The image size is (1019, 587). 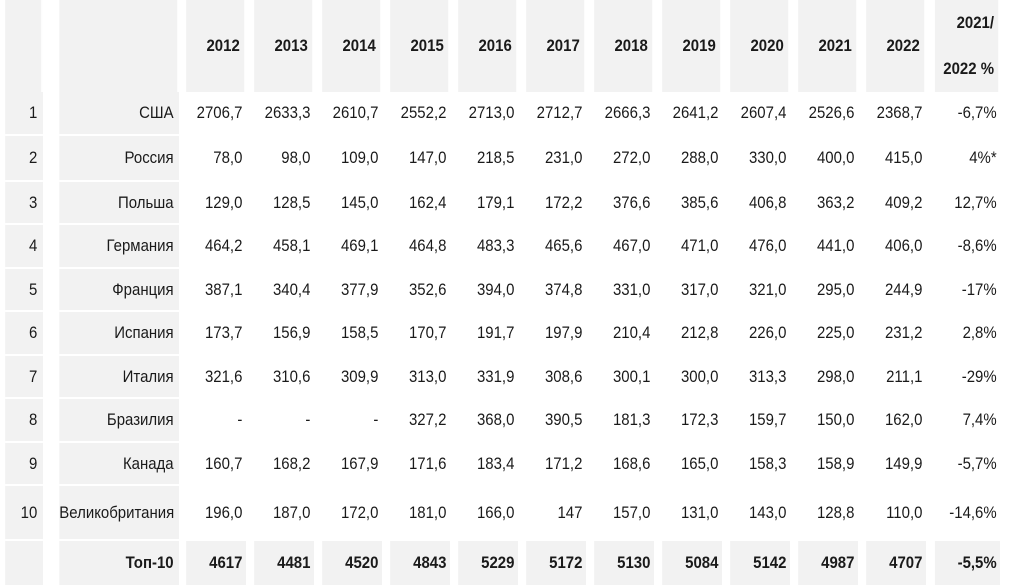 What do you see at coordinates (284, 563) in the screenshot?
I see `total-value-2013: 4481` at bounding box center [284, 563].